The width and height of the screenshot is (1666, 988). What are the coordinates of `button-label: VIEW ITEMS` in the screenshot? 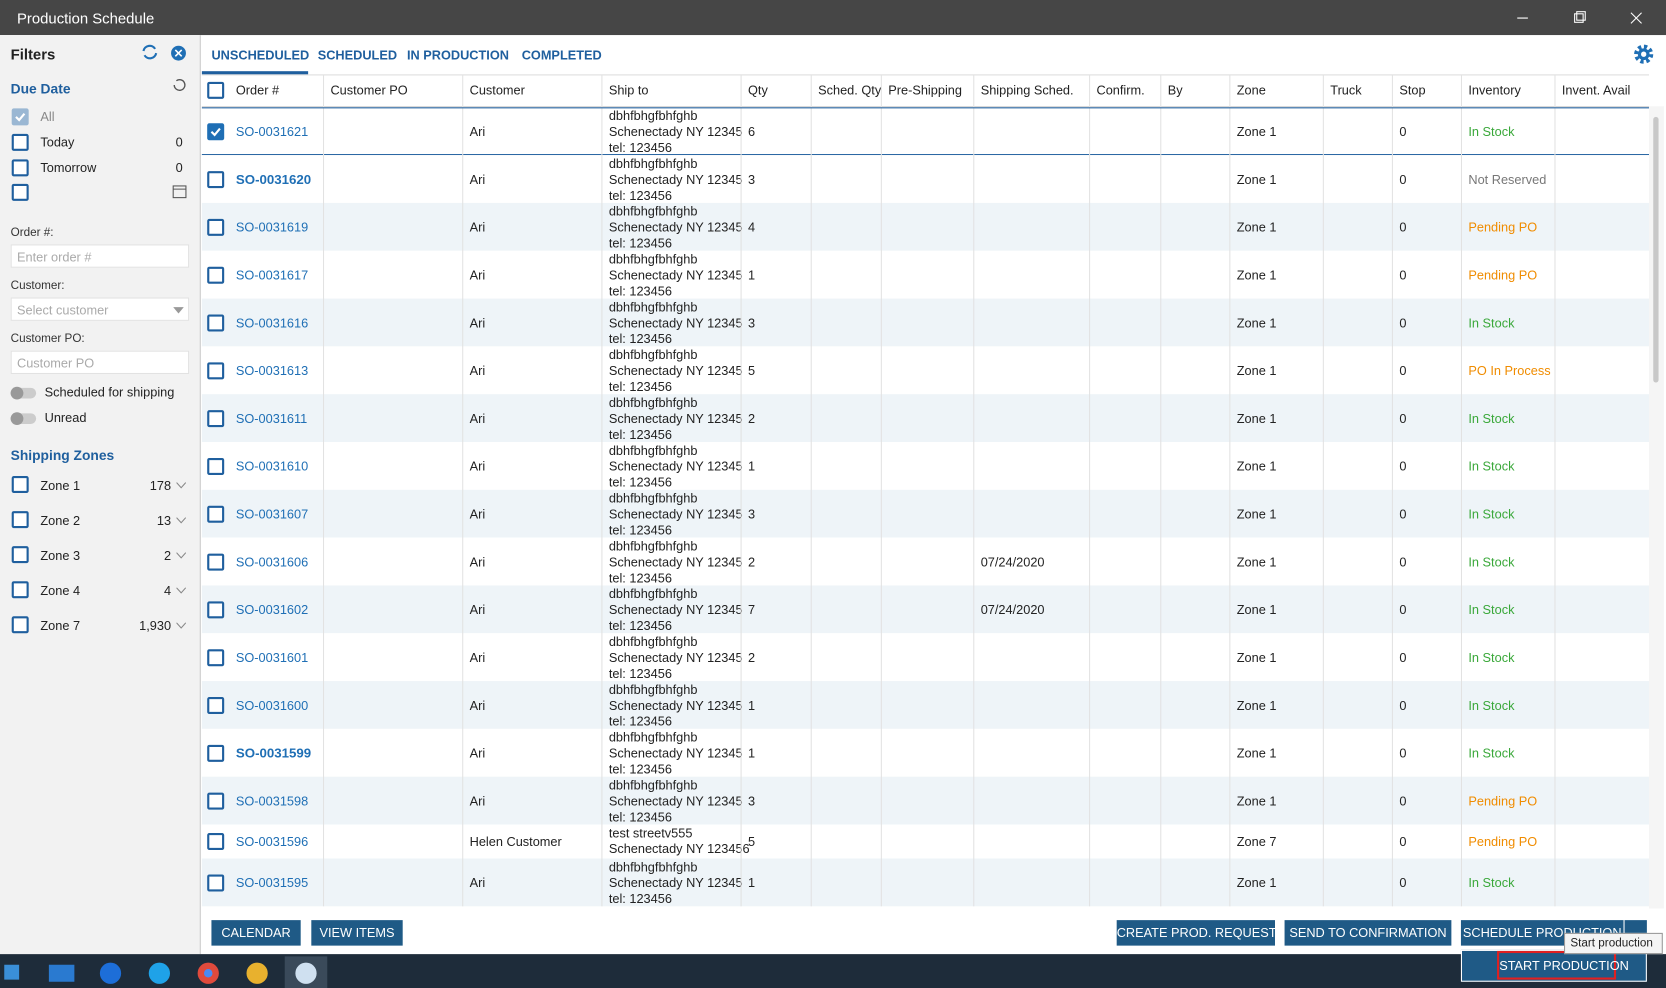 It's located at (357, 933).